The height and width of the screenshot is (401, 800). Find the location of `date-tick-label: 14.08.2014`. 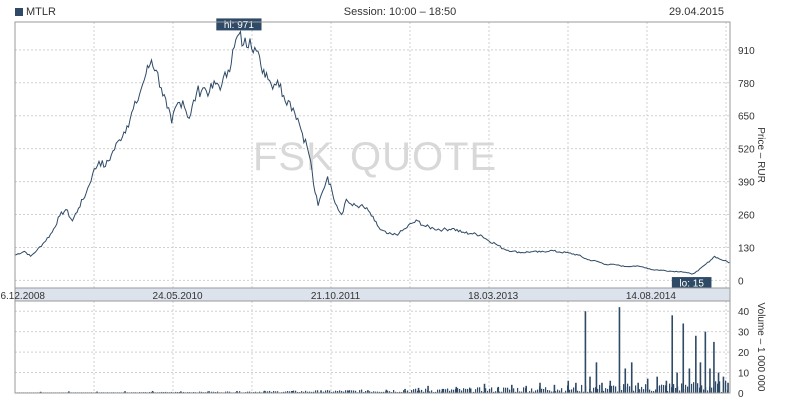

date-tick-label: 14.08.2014 is located at coordinates (651, 296).